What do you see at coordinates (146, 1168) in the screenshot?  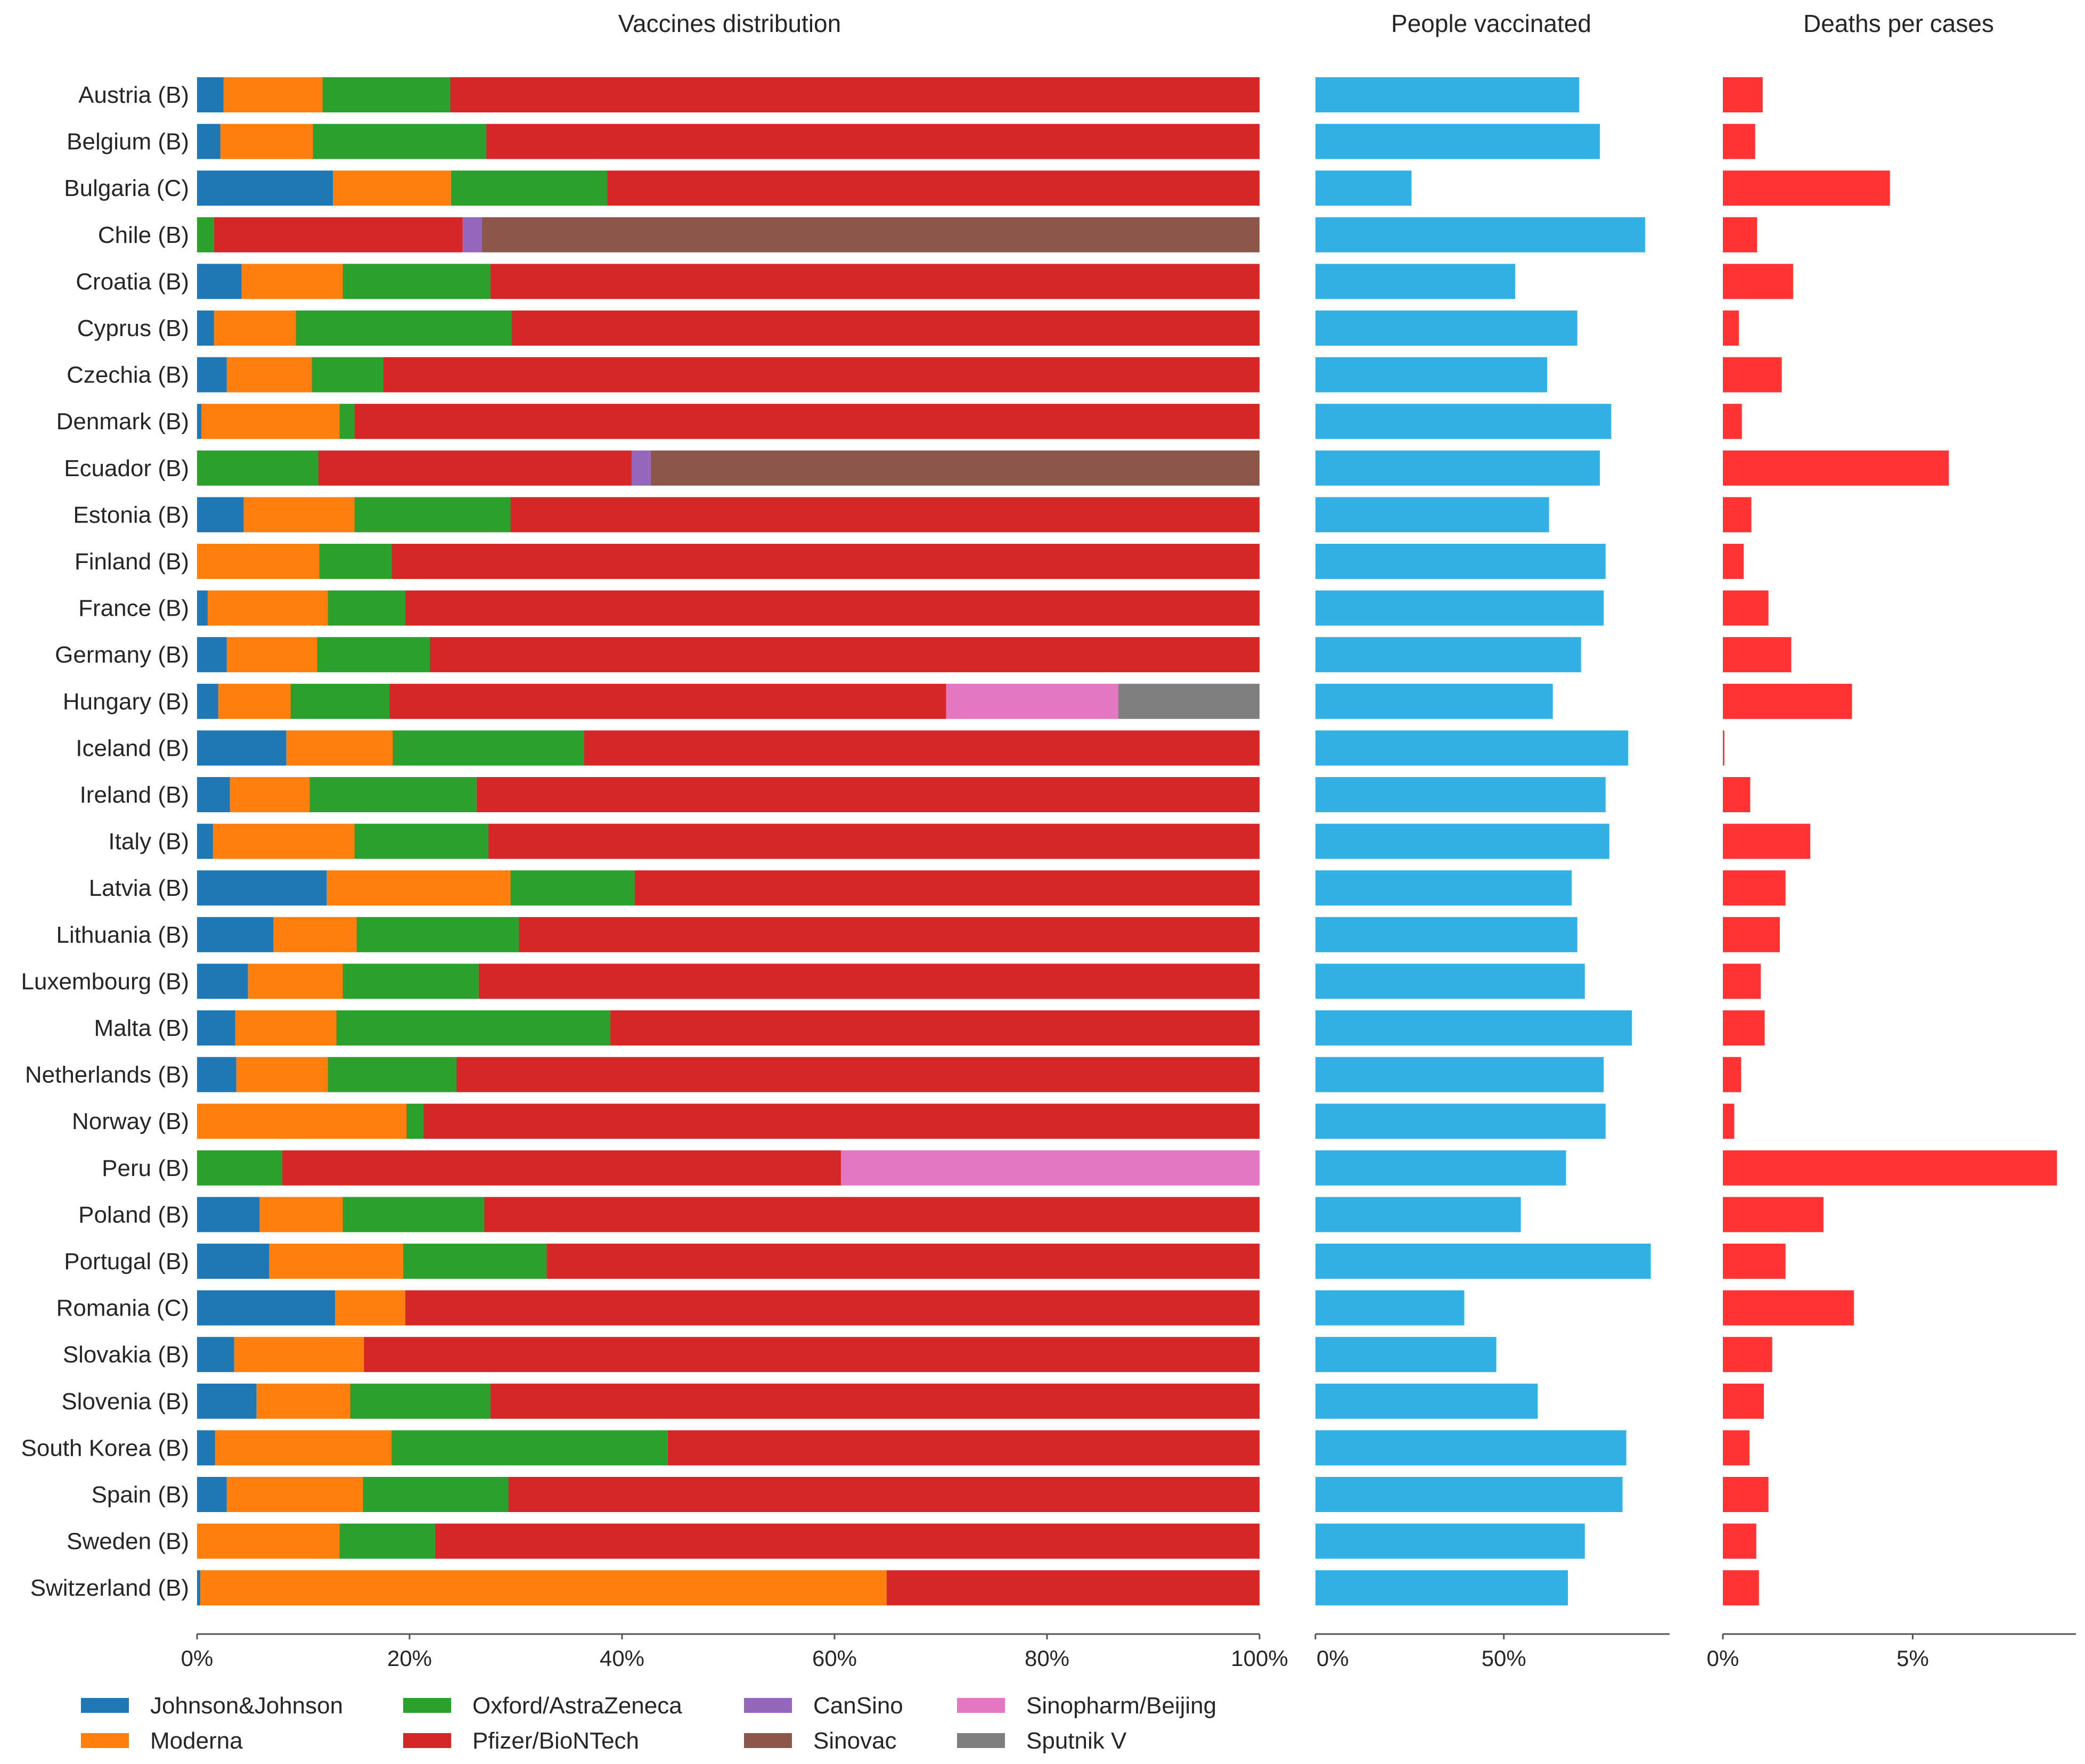 I see `country-label: Peru (B)` at bounding box center [146, 1168].